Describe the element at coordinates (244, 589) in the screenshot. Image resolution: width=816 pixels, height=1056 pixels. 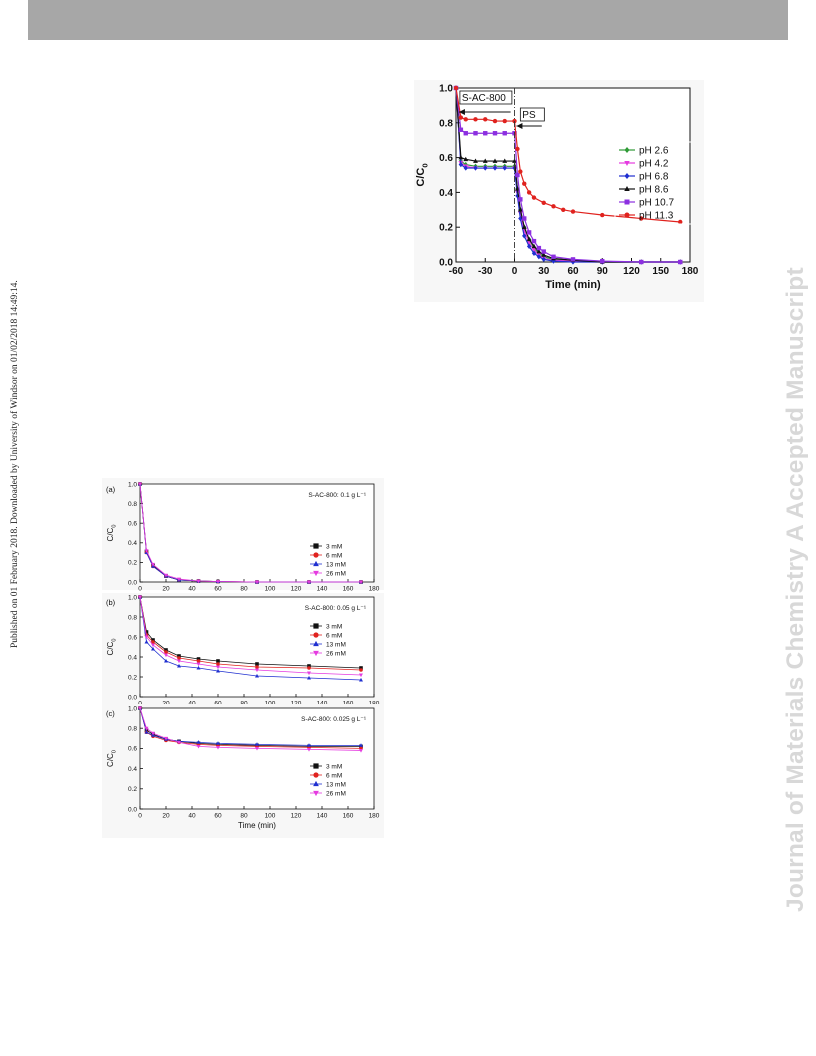
I see `x-tick-label: 80` at that location.